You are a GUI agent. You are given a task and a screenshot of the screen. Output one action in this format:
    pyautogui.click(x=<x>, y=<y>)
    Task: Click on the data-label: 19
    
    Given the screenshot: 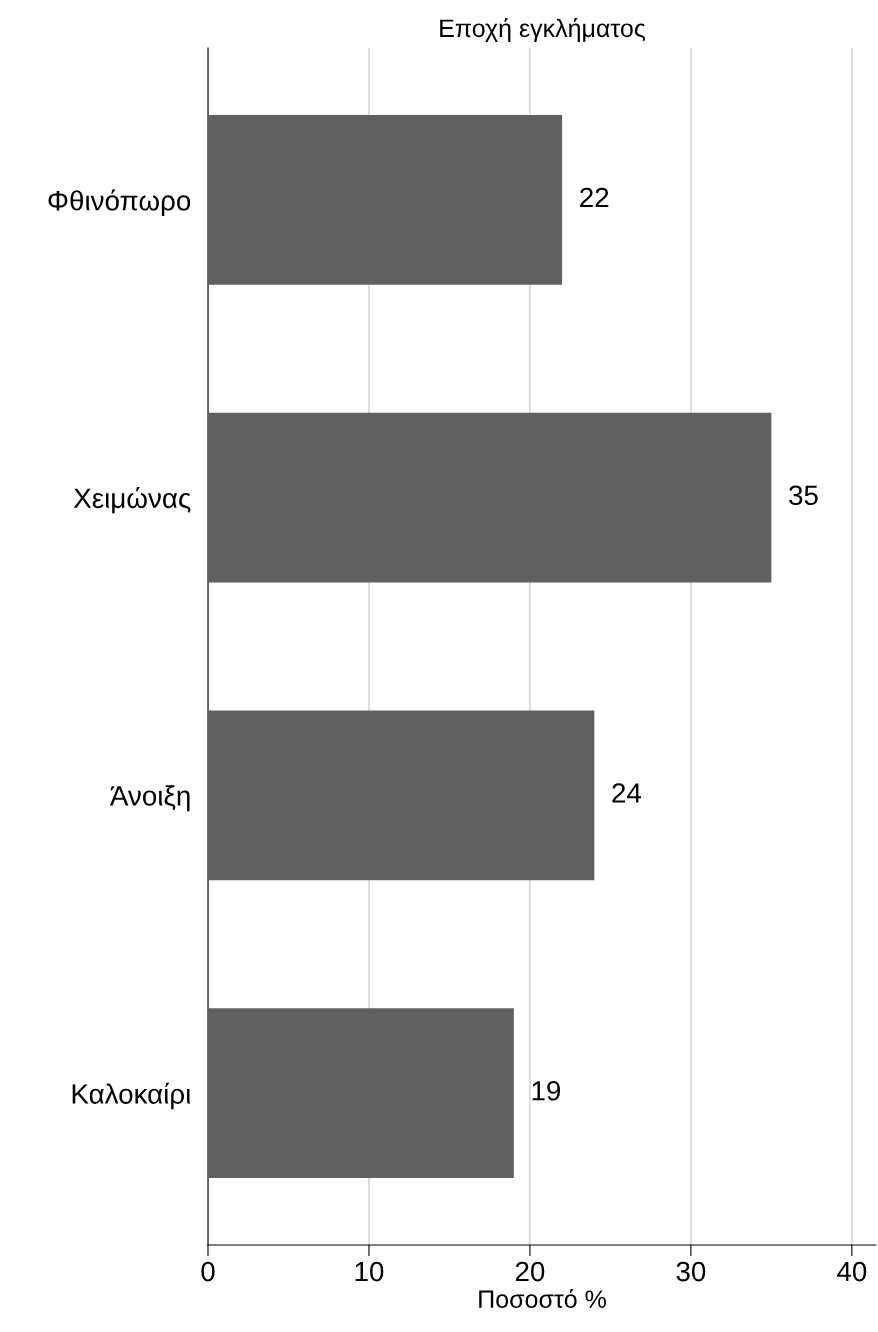 What is the action you would take?
    pyautogui.click(x=546, y=1090)
    